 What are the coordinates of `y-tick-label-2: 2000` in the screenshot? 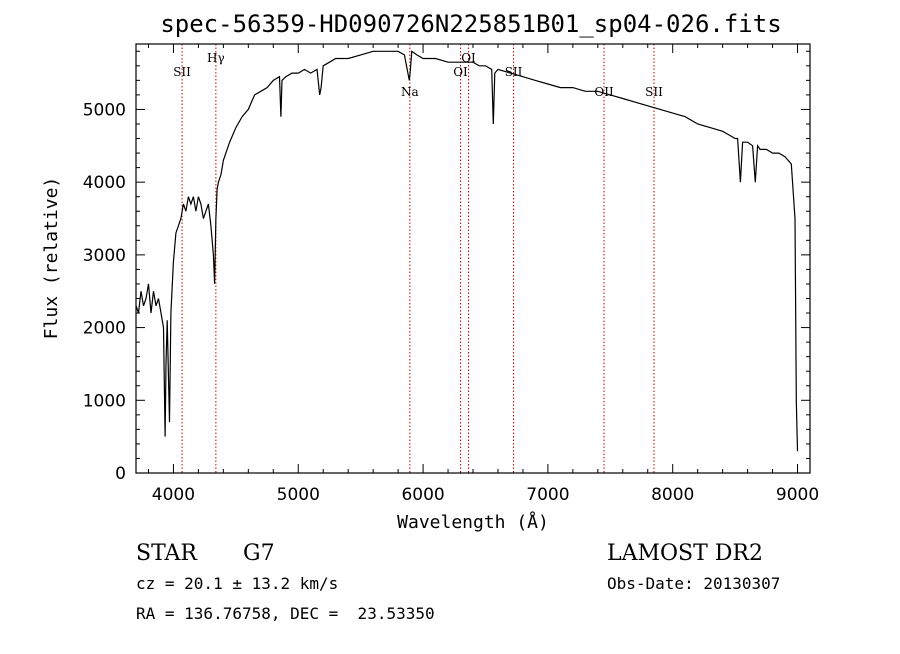 It's located at (104, 329).